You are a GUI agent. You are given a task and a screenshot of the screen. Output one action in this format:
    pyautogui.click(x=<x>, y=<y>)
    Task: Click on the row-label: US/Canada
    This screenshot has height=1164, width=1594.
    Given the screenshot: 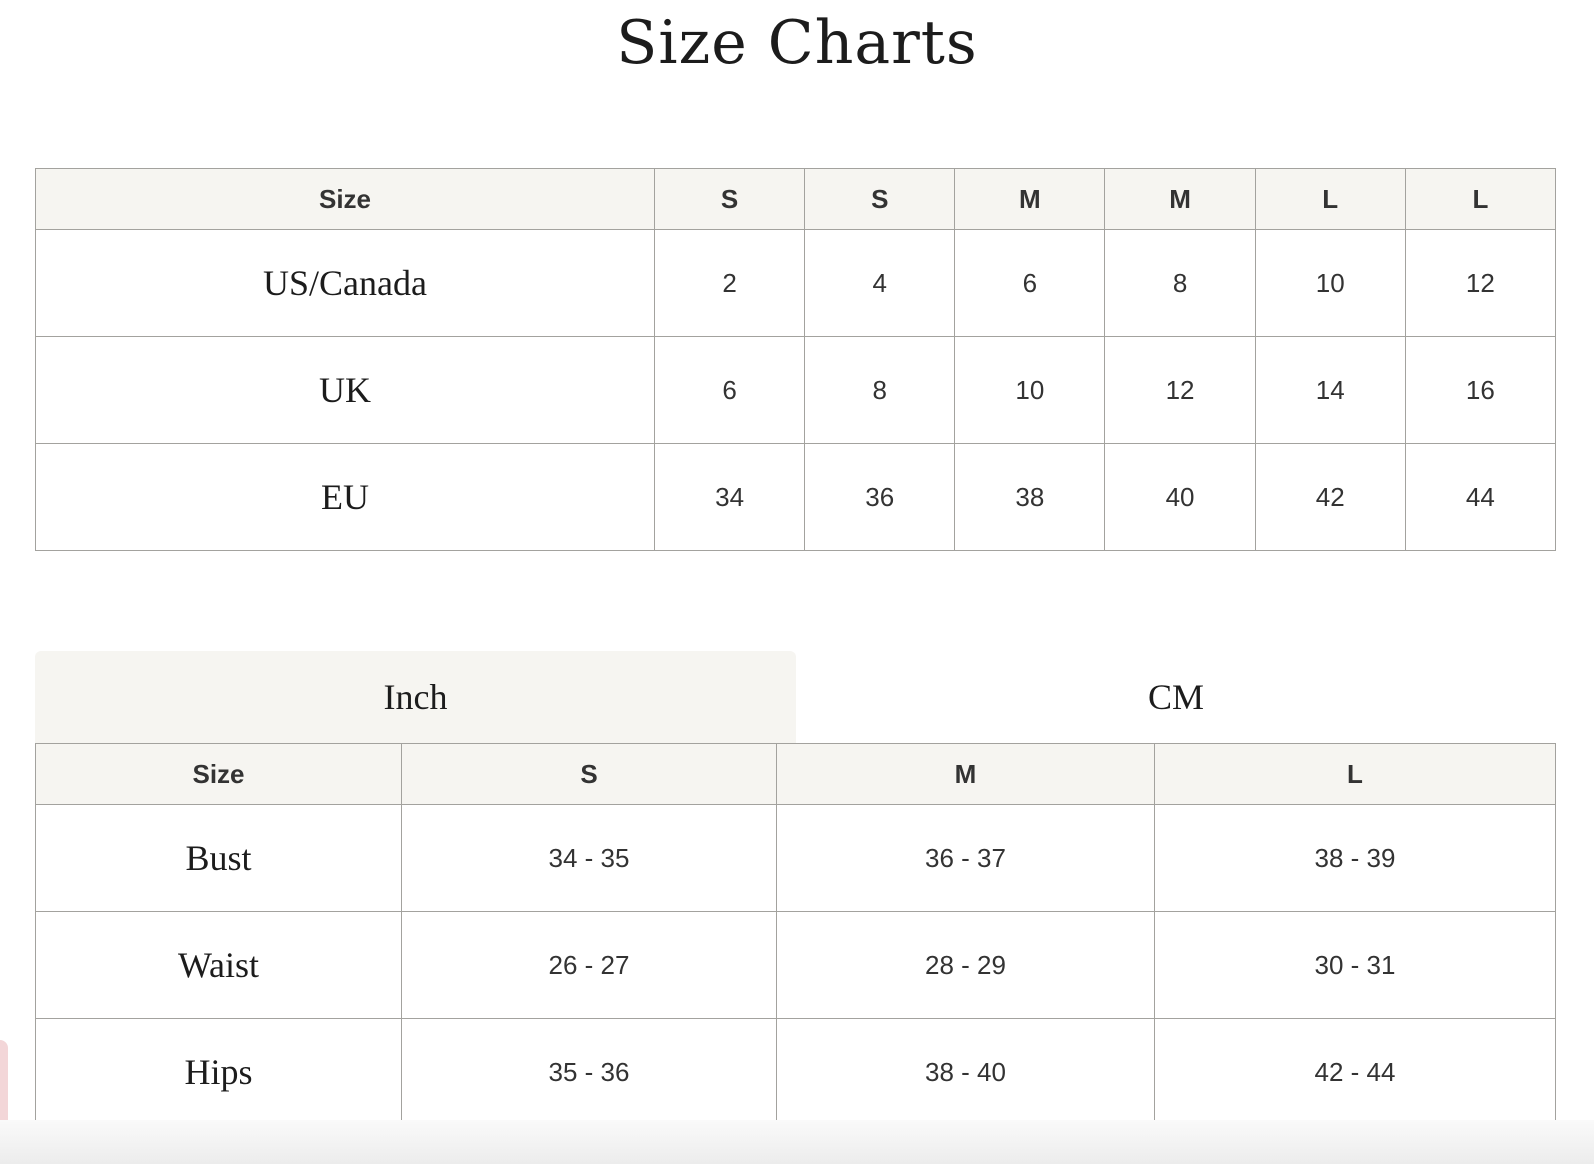 What is the action you would take?
    pyautogui.click(x=345, y=283)
    